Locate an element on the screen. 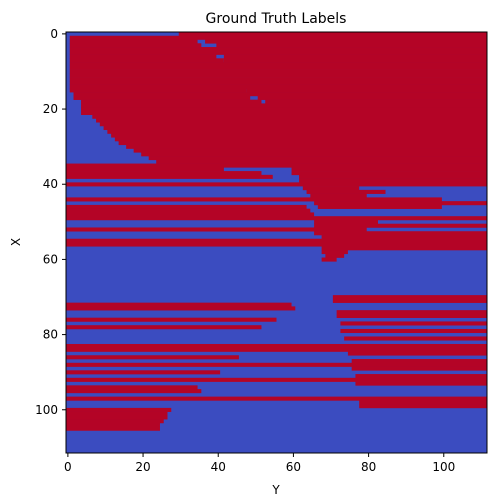  y-axis-ticks: 0 20 40 60 80 100 is located at coordinates (50, 222).